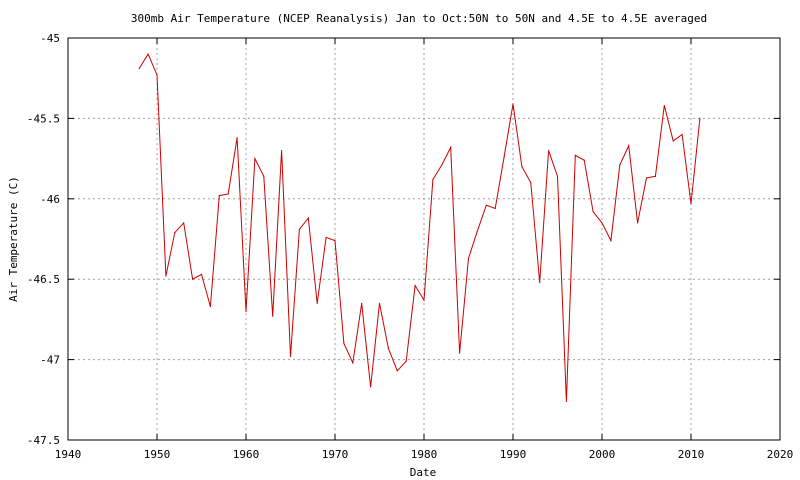 The height and width of the screenshot is (480, 800). What do you see at coordinates (424, 454) in the screenshot?
I see `x-tick-label: 1980` at bounding box center [424, 454].